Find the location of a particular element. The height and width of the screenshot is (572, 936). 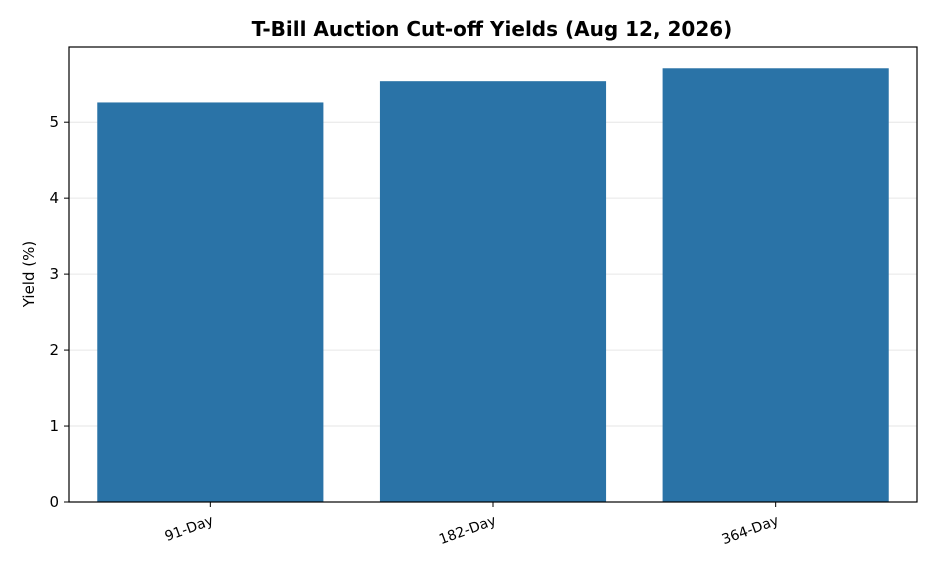

y-axis-title: Yield (%) is located at coordinates (29, 274).